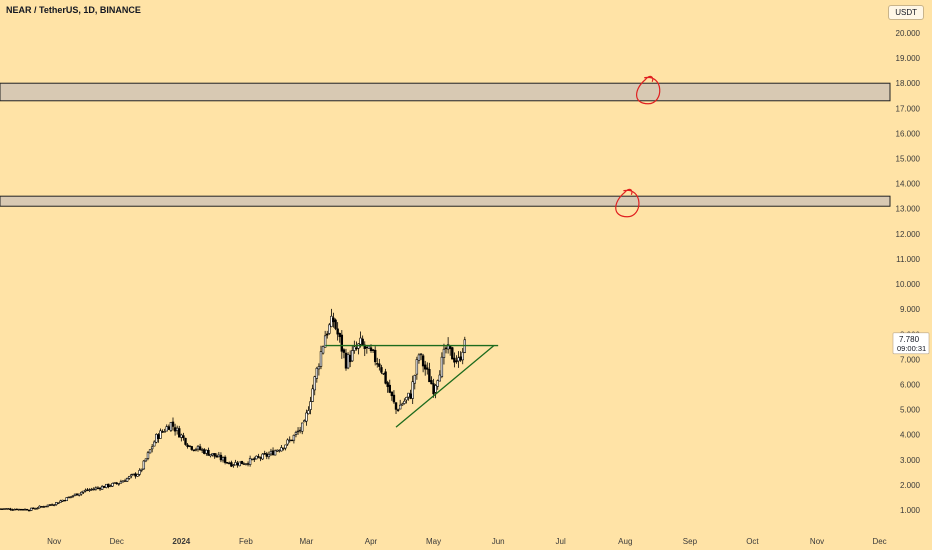 This screenshot has height=550, width=932. What do you see at coordinates (433, 541) in the screenshot?
I see `x-tick-label: May` at bounding box center [433, 541].